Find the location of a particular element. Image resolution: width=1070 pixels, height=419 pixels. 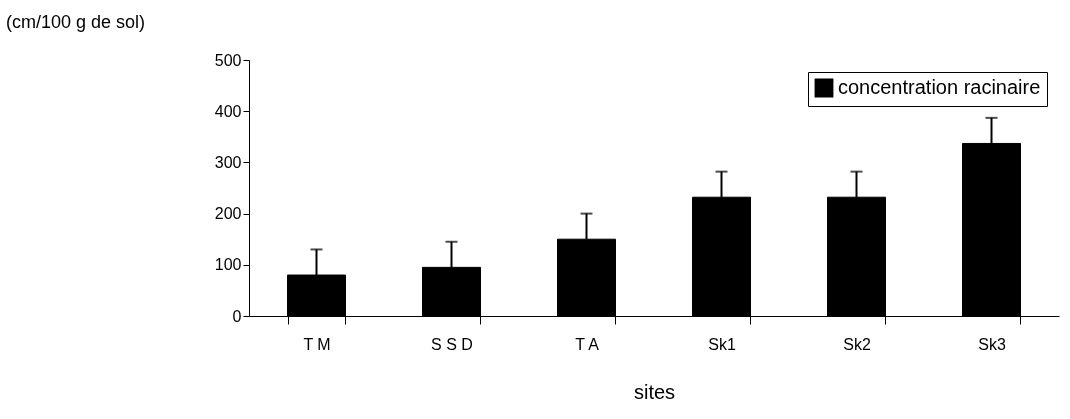

y-tick-label: 0 is located at coordinates (237, 316).